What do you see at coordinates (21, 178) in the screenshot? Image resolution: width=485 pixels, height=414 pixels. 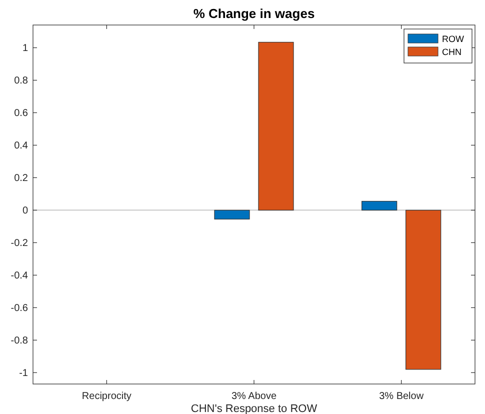 I see `y-tick-label: 0.2` at bounding box center [21, 178].